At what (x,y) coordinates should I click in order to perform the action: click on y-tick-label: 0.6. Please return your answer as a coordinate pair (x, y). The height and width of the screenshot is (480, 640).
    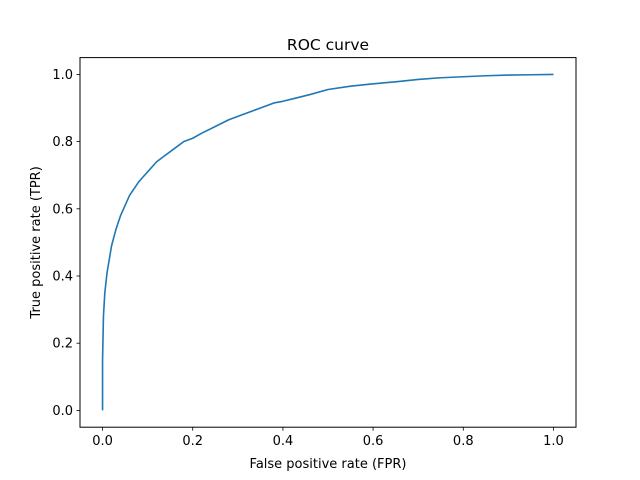
    Looking at the image, I should click on (62, 209).